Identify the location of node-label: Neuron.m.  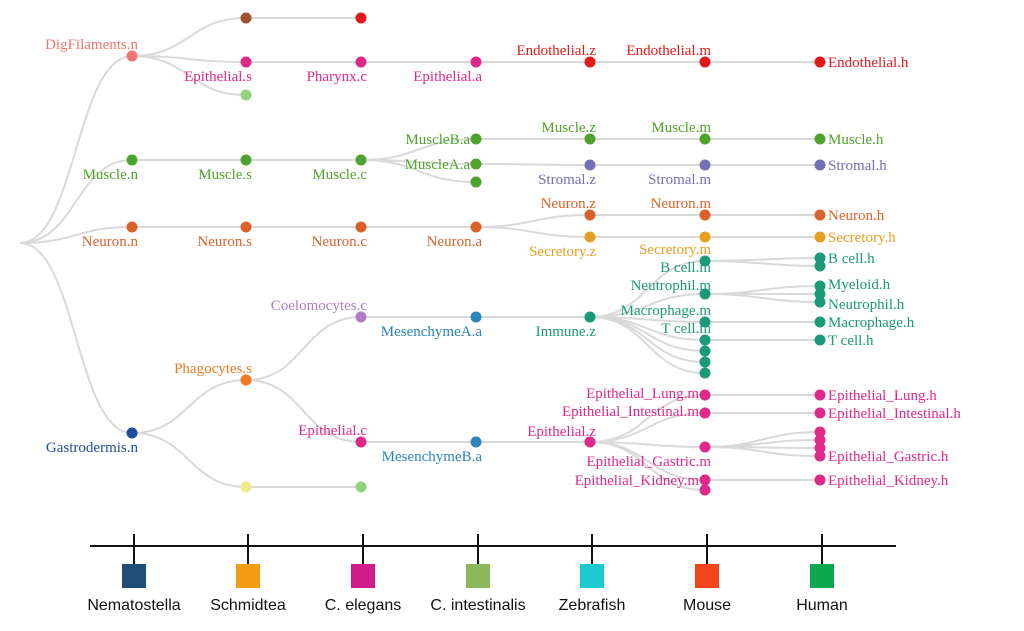
(681, 204).